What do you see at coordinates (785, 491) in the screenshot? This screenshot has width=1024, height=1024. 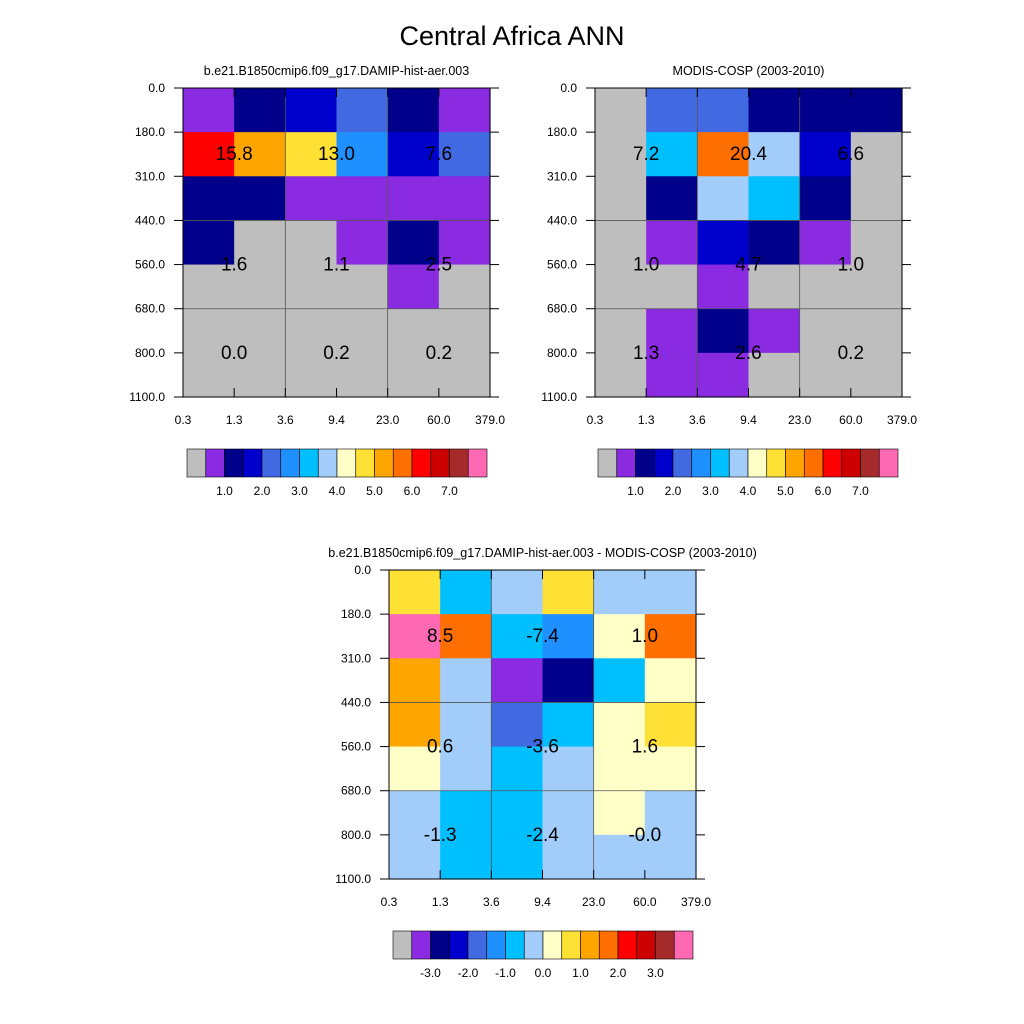 I see `colorbar-label: 5.0` at bounding box center [785, 491].